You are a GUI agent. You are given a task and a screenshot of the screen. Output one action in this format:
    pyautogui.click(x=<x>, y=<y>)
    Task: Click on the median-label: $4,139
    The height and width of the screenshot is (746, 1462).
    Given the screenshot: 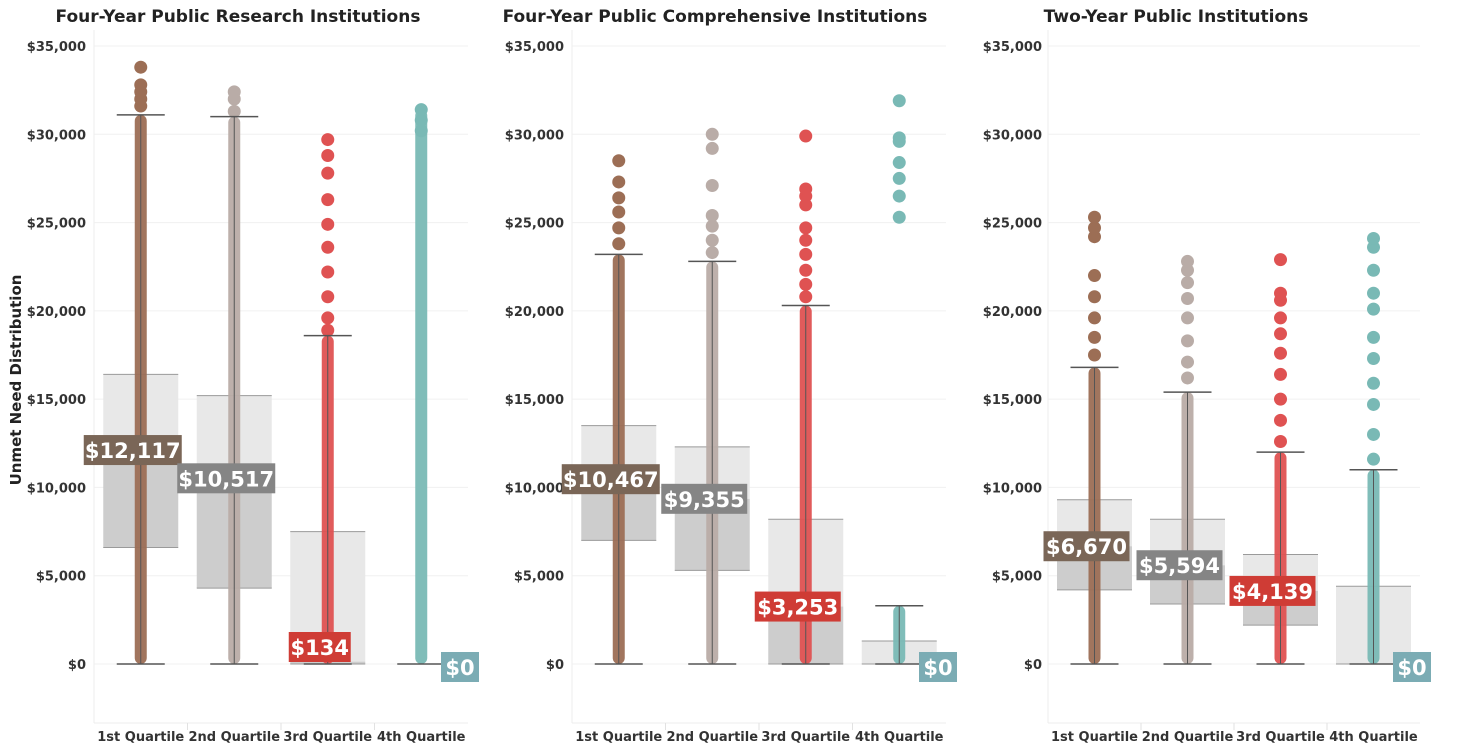 What is the action you would take?
    pyautogui.click(x=1272, y=590)
    